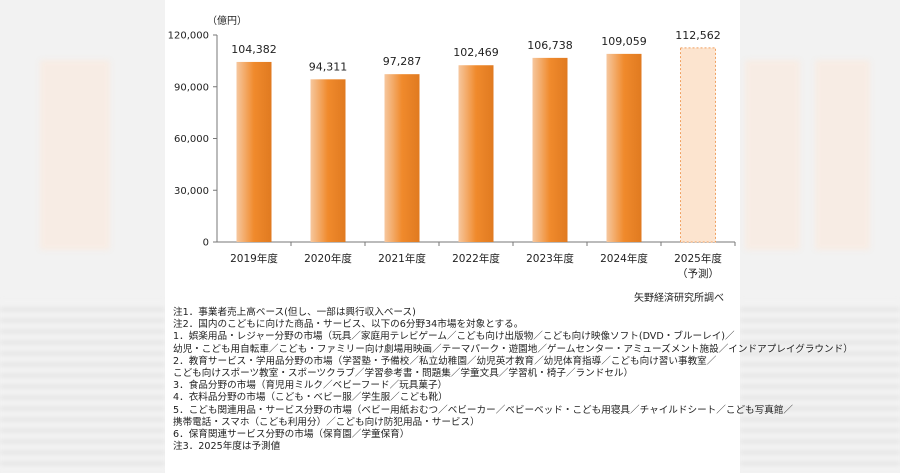  What do you see at coordinates (291, 435) in the screenshot?
I see `note-line: 6．保育関連サービス分野の市場（保育園／学童保育）` at bounding box center [291, 435].